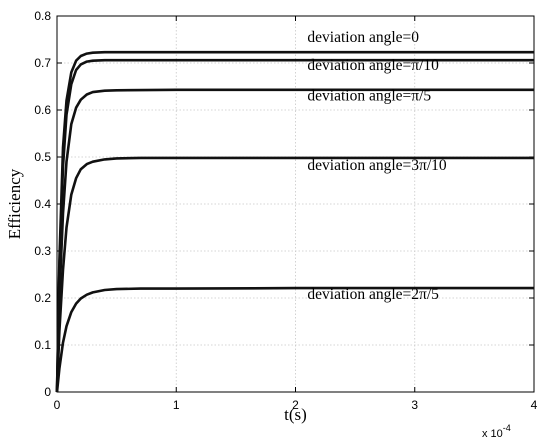 The height and width of the screenshot is (447, 550). What do you see at coordinates (14, 203) in the screenshot?
I see `y-axis-label: Efficiency` at bounding box center [14, 203].